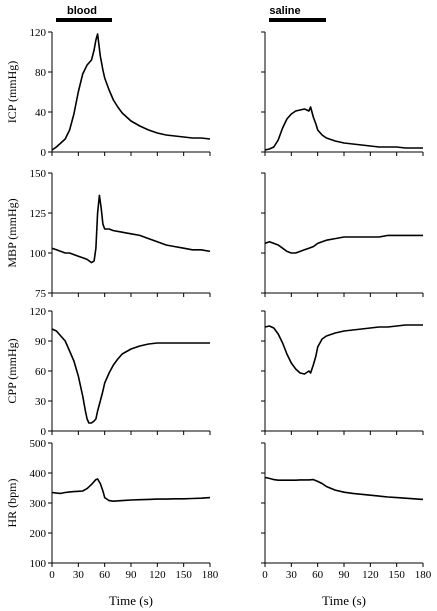  What do you see at coordinates (38, 534) in the screenshot?
I see `y-tick-label: 200` at bounding box center [38, 534].